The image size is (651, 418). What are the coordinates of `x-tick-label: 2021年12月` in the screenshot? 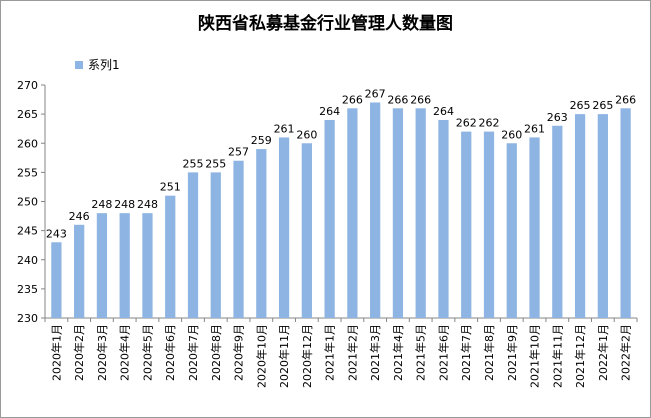 It's located at (580, 356).